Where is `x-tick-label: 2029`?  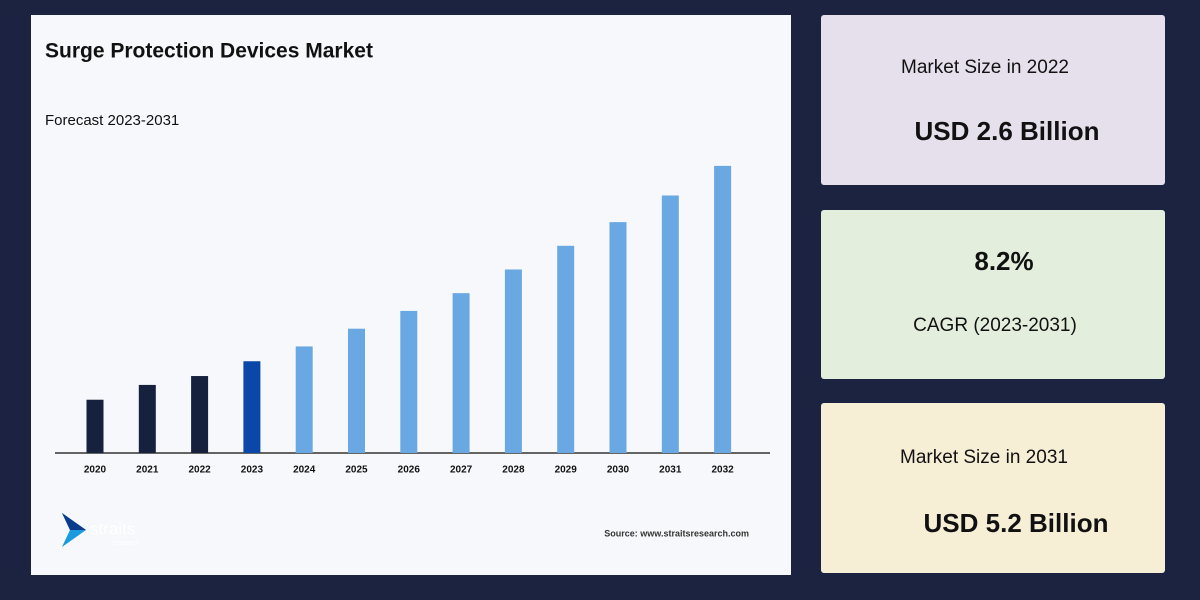 x-tick-label: 2029 is located at coordinates (566, 470).